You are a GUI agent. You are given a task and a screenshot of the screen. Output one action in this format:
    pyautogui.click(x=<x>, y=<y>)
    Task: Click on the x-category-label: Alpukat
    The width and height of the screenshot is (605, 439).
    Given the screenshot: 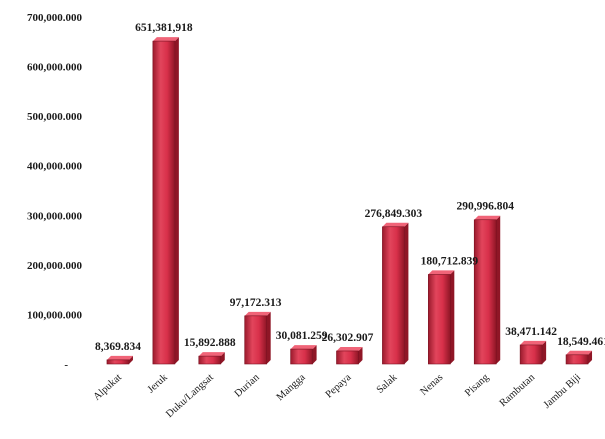 What is the action you would take?
    pyautogui.click(x=107, y=387)
    